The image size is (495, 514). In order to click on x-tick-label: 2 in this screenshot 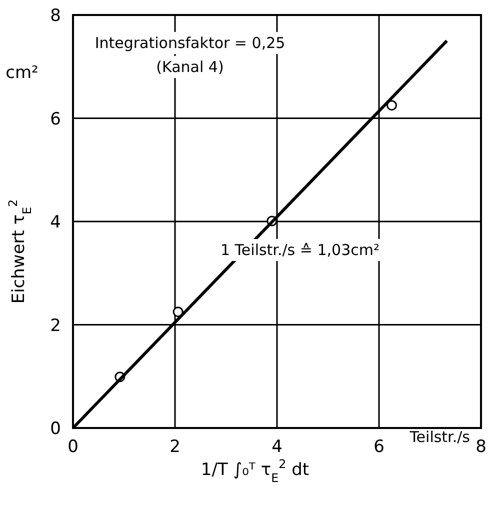, I will do `click(175, 447)`.